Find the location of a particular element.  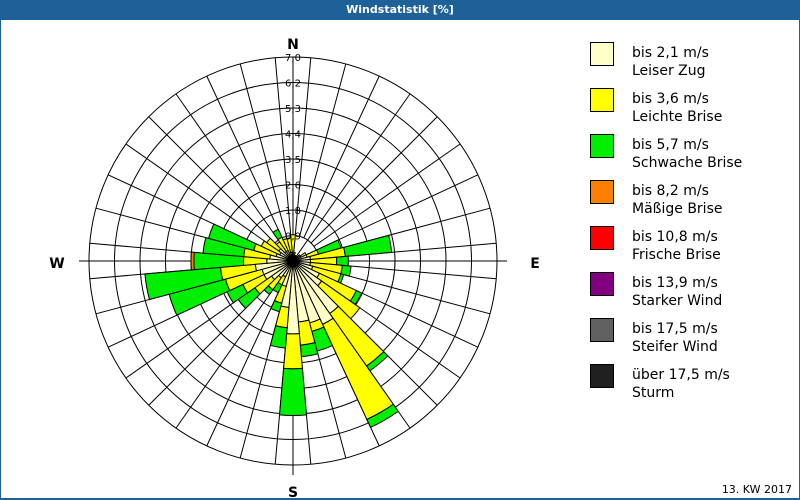

radial-tick: 2,6 is located at coordinates (293, 186).